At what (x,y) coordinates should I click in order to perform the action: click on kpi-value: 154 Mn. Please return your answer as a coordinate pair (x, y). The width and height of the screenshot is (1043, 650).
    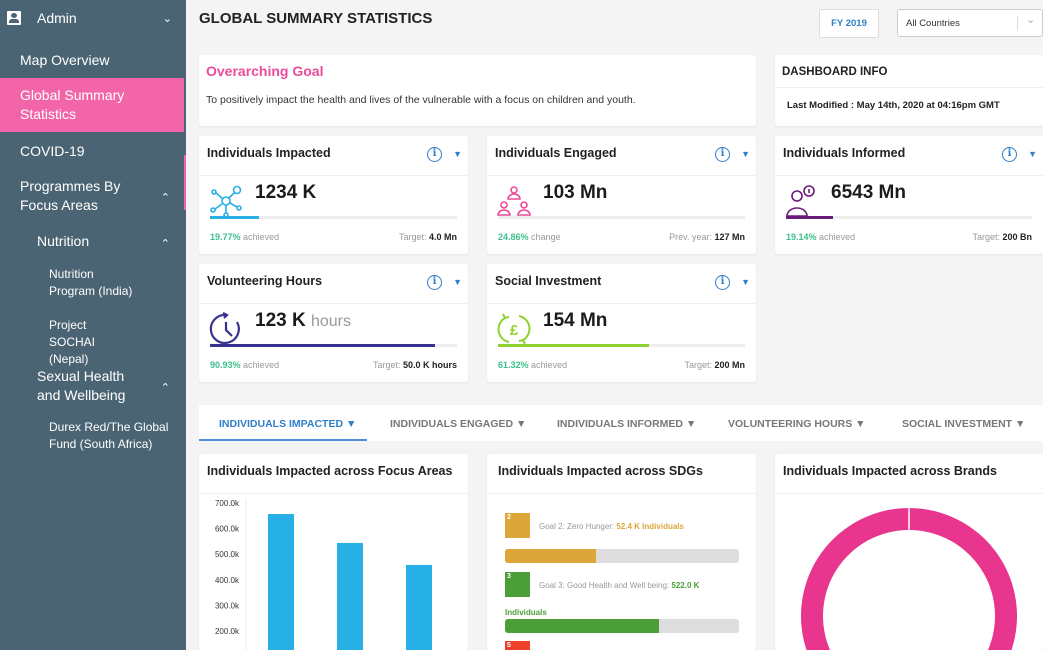
    Looking at the image, I should click on (575, 321).